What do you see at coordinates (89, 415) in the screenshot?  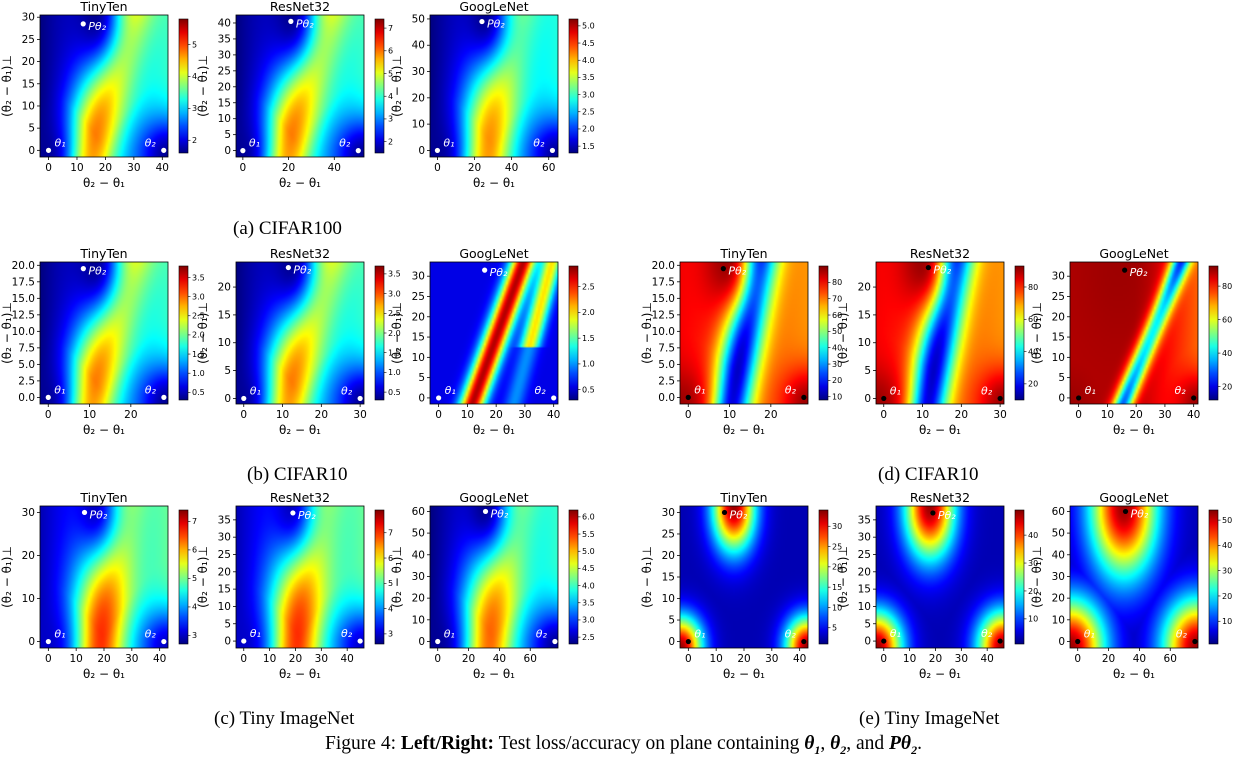 I see `x-tick-label: 10` at bounding box center [89, 415].